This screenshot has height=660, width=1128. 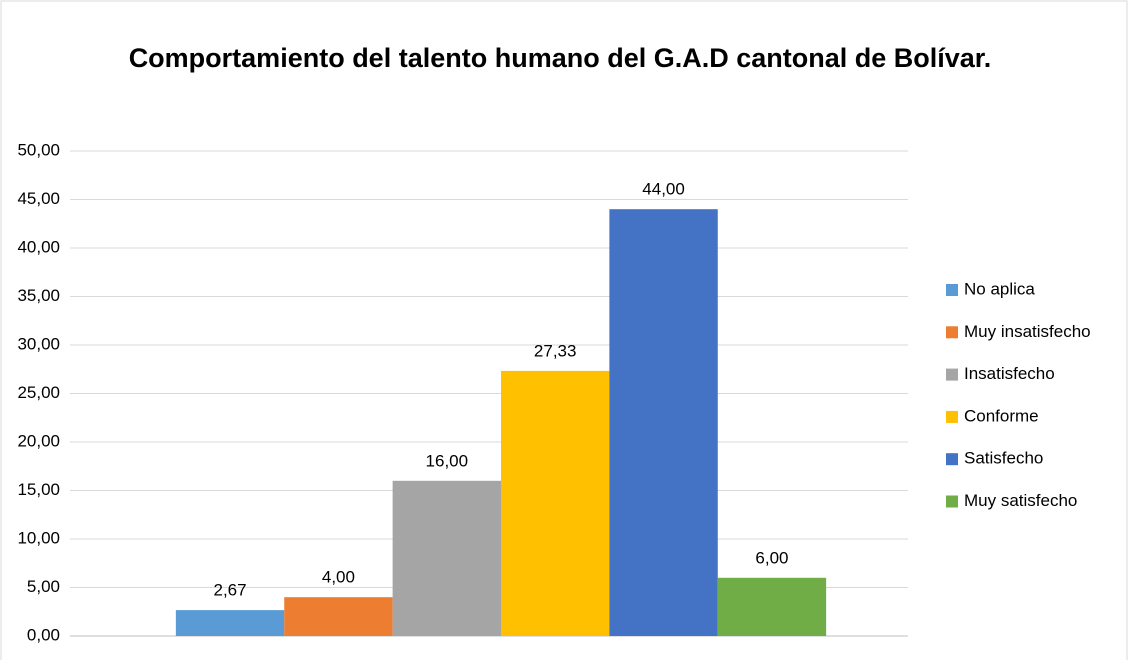 I want to click on y-tick-label: 5,00, so click(x=43, y=586).